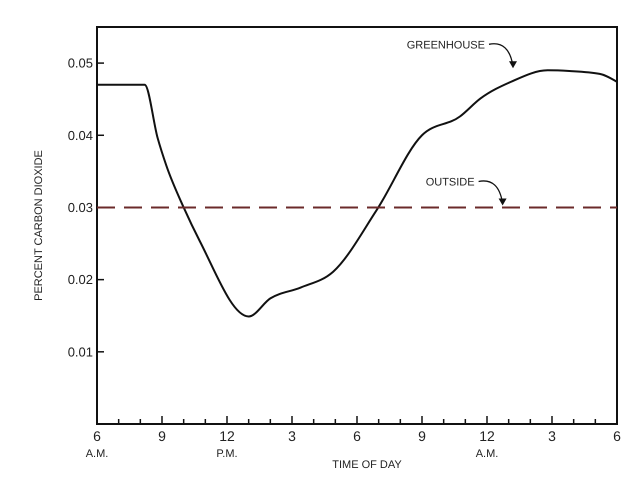  What do you see at coordinates (80, 280) in the screenshot?
I see `y-tick-label: 0.02` at bounding box center [80, 280].